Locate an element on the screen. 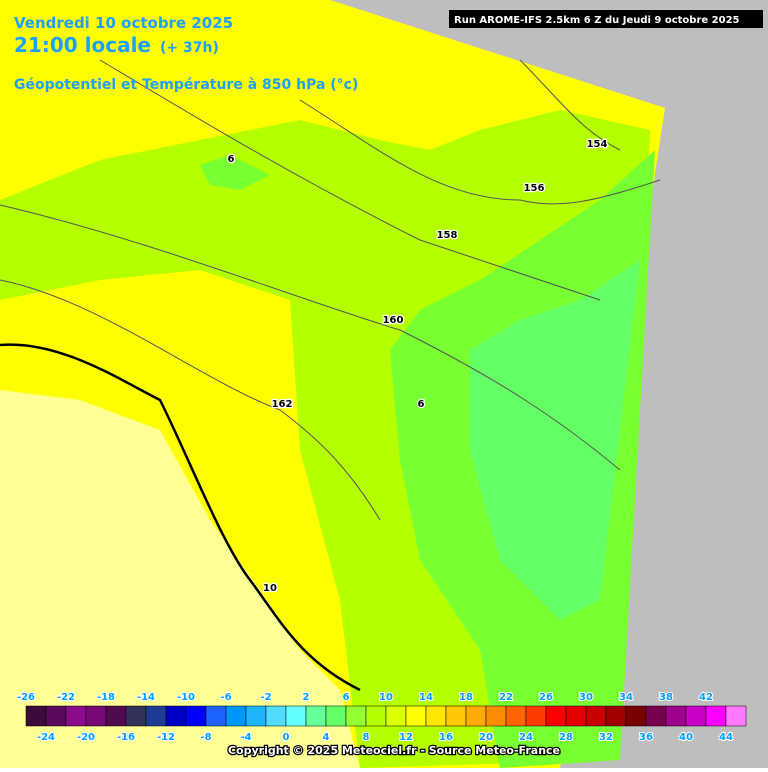 This screenshot has width=768, height=772. colorbar-label: -14 is located at coordinates (146, 697).